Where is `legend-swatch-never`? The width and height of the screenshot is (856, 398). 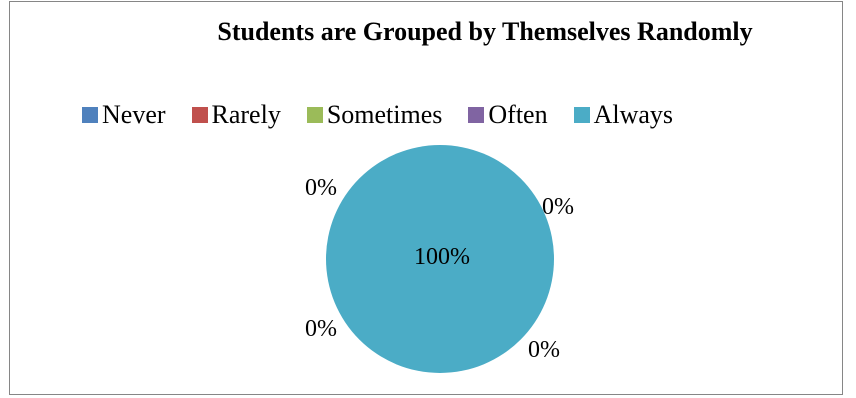 legend-swatch-never is located at coordinates (90, 115).